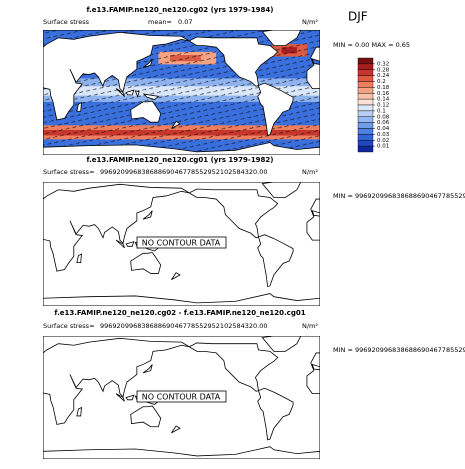  Describe the element at coordinates (383, 88) in the screenshot. I see `colorbar-label: 0.18` at that location.